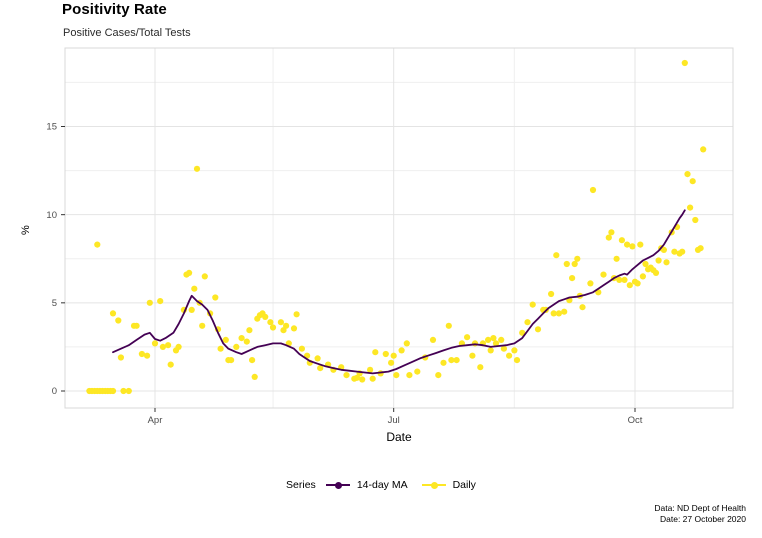 This screenshot has height=538, width=762. Describe the element at coordinates (51, 127) in the screenshot. I see `y-tick-label: 15` at that location.